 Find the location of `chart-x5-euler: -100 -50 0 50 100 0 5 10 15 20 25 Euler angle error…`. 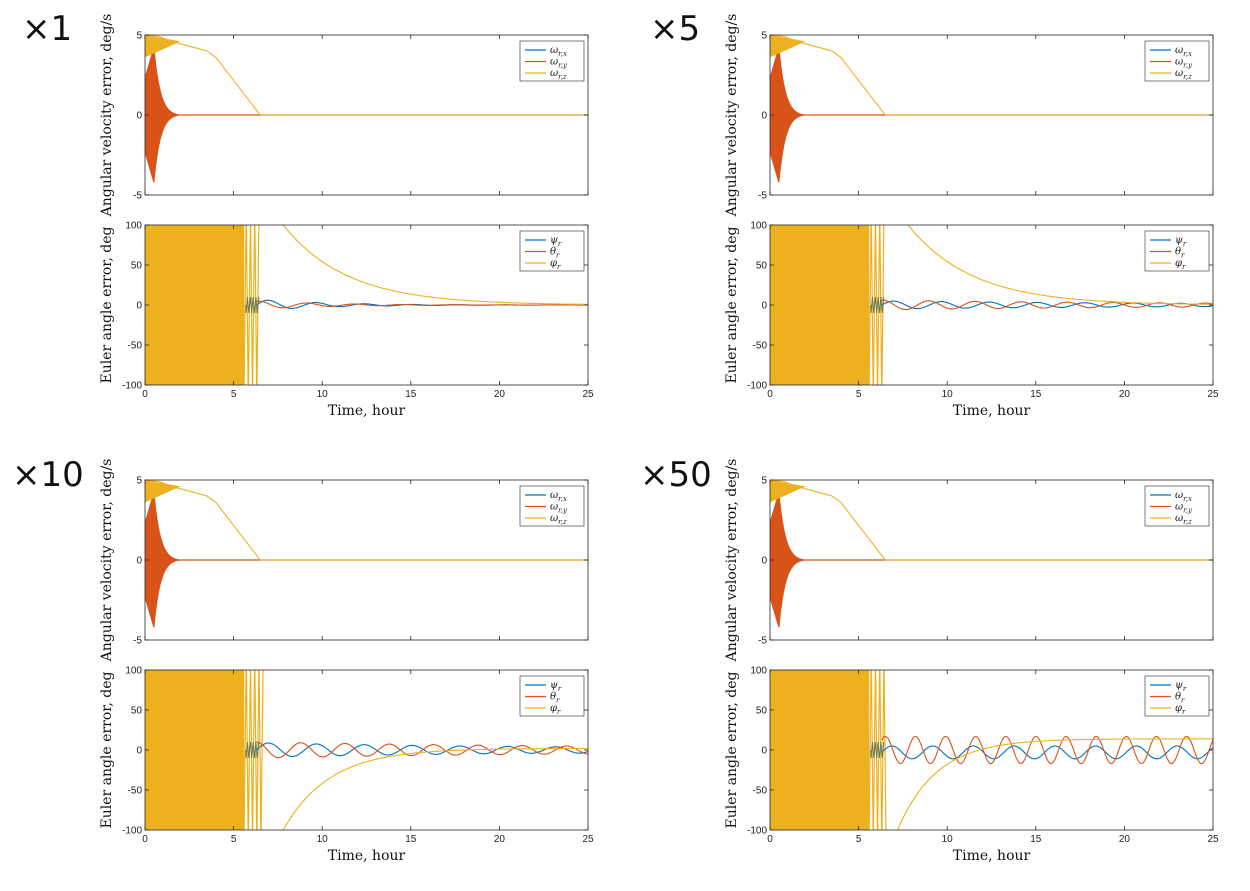

chart-x5-euler: -100 -50 0 50 100 0 5 10 15 20 25 Euler angle error… is located at coordinates (971, 320).